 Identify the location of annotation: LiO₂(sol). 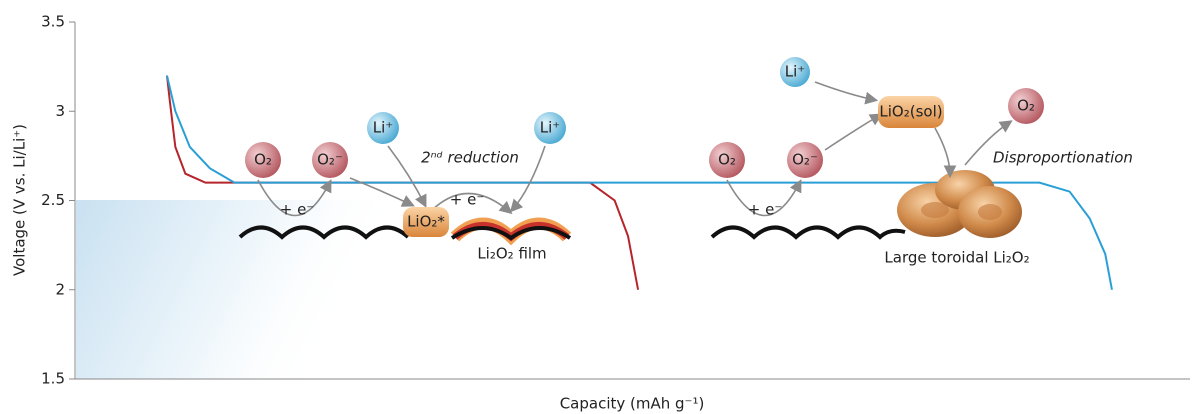
(910, 112).